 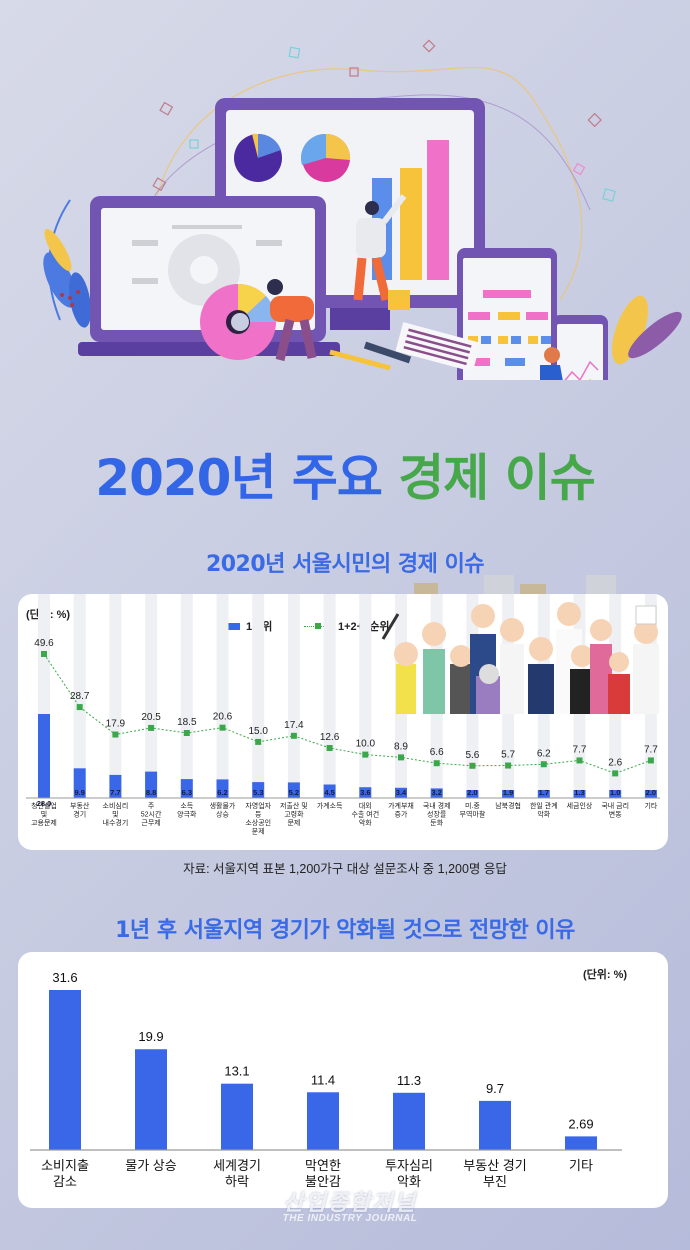 I want to click on bar-value-label: 31.6, so click(x=64, y=977).